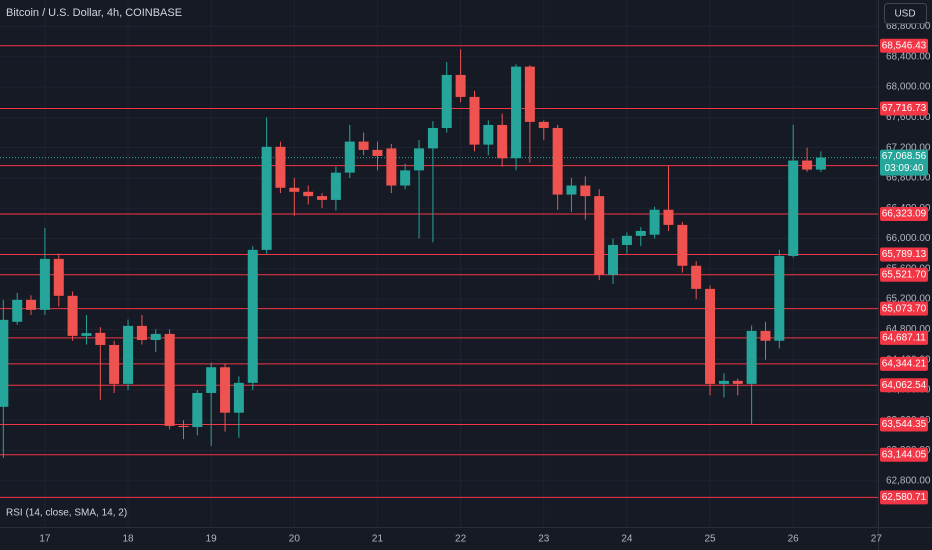  Describe the element at coordinates (904, 156) in the screenshot. I see `last-price-label: 67,068.56` at that location.